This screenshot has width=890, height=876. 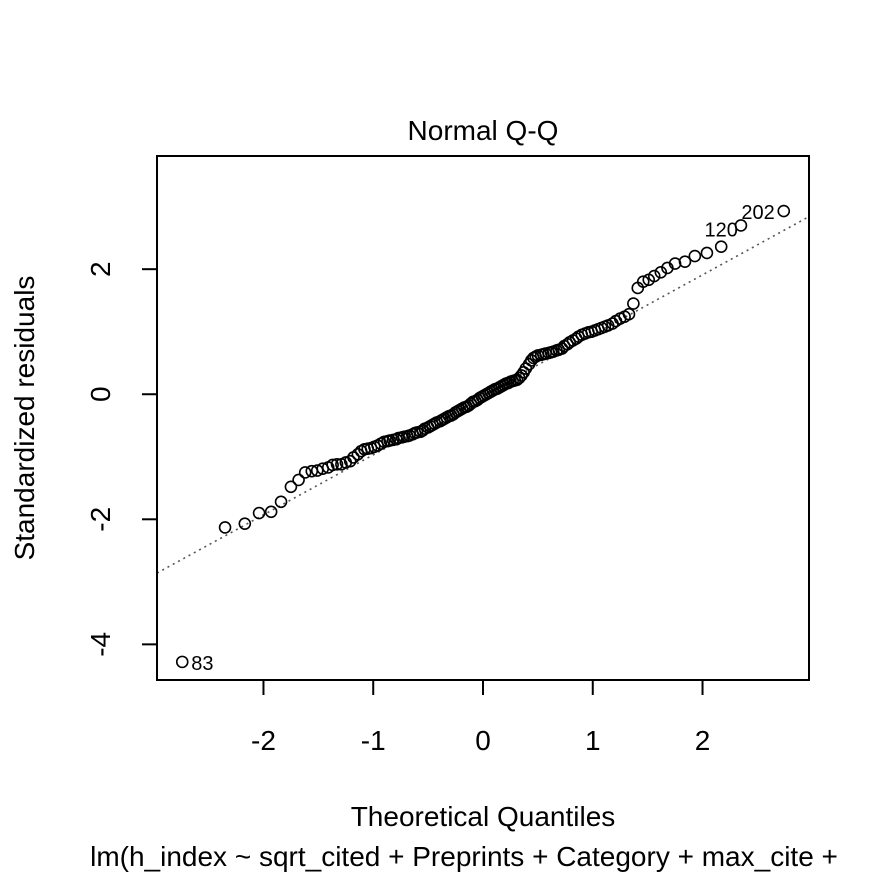 I want to click on x-axis: -2 -1 0 1 2, so click(x=481, y=717).